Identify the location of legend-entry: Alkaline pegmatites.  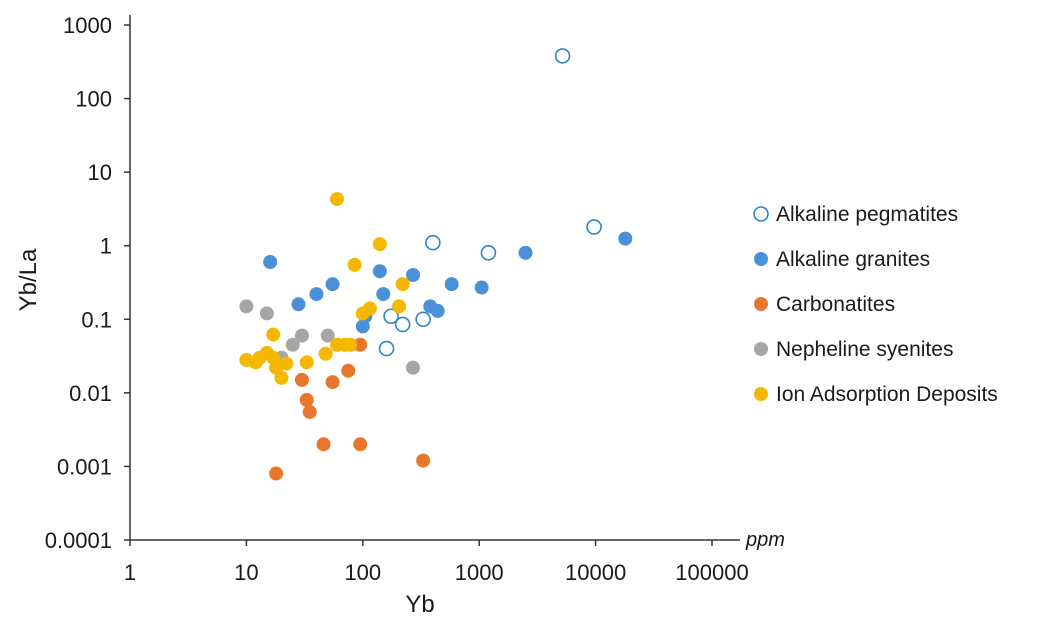
(855, 214).